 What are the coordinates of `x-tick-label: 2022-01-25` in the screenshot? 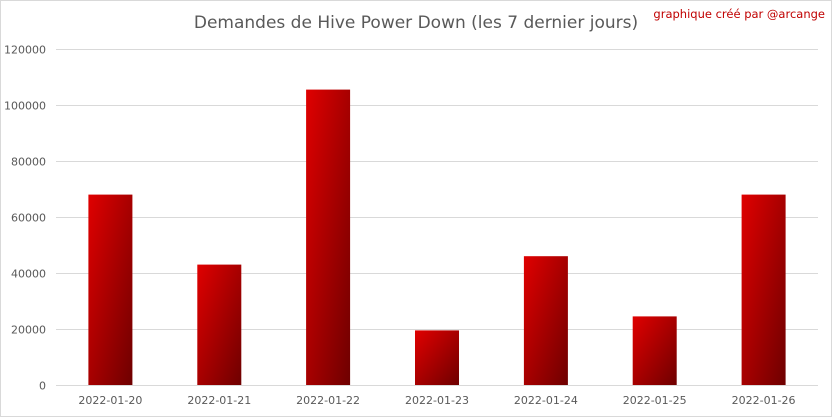 It's located at (655, 400).